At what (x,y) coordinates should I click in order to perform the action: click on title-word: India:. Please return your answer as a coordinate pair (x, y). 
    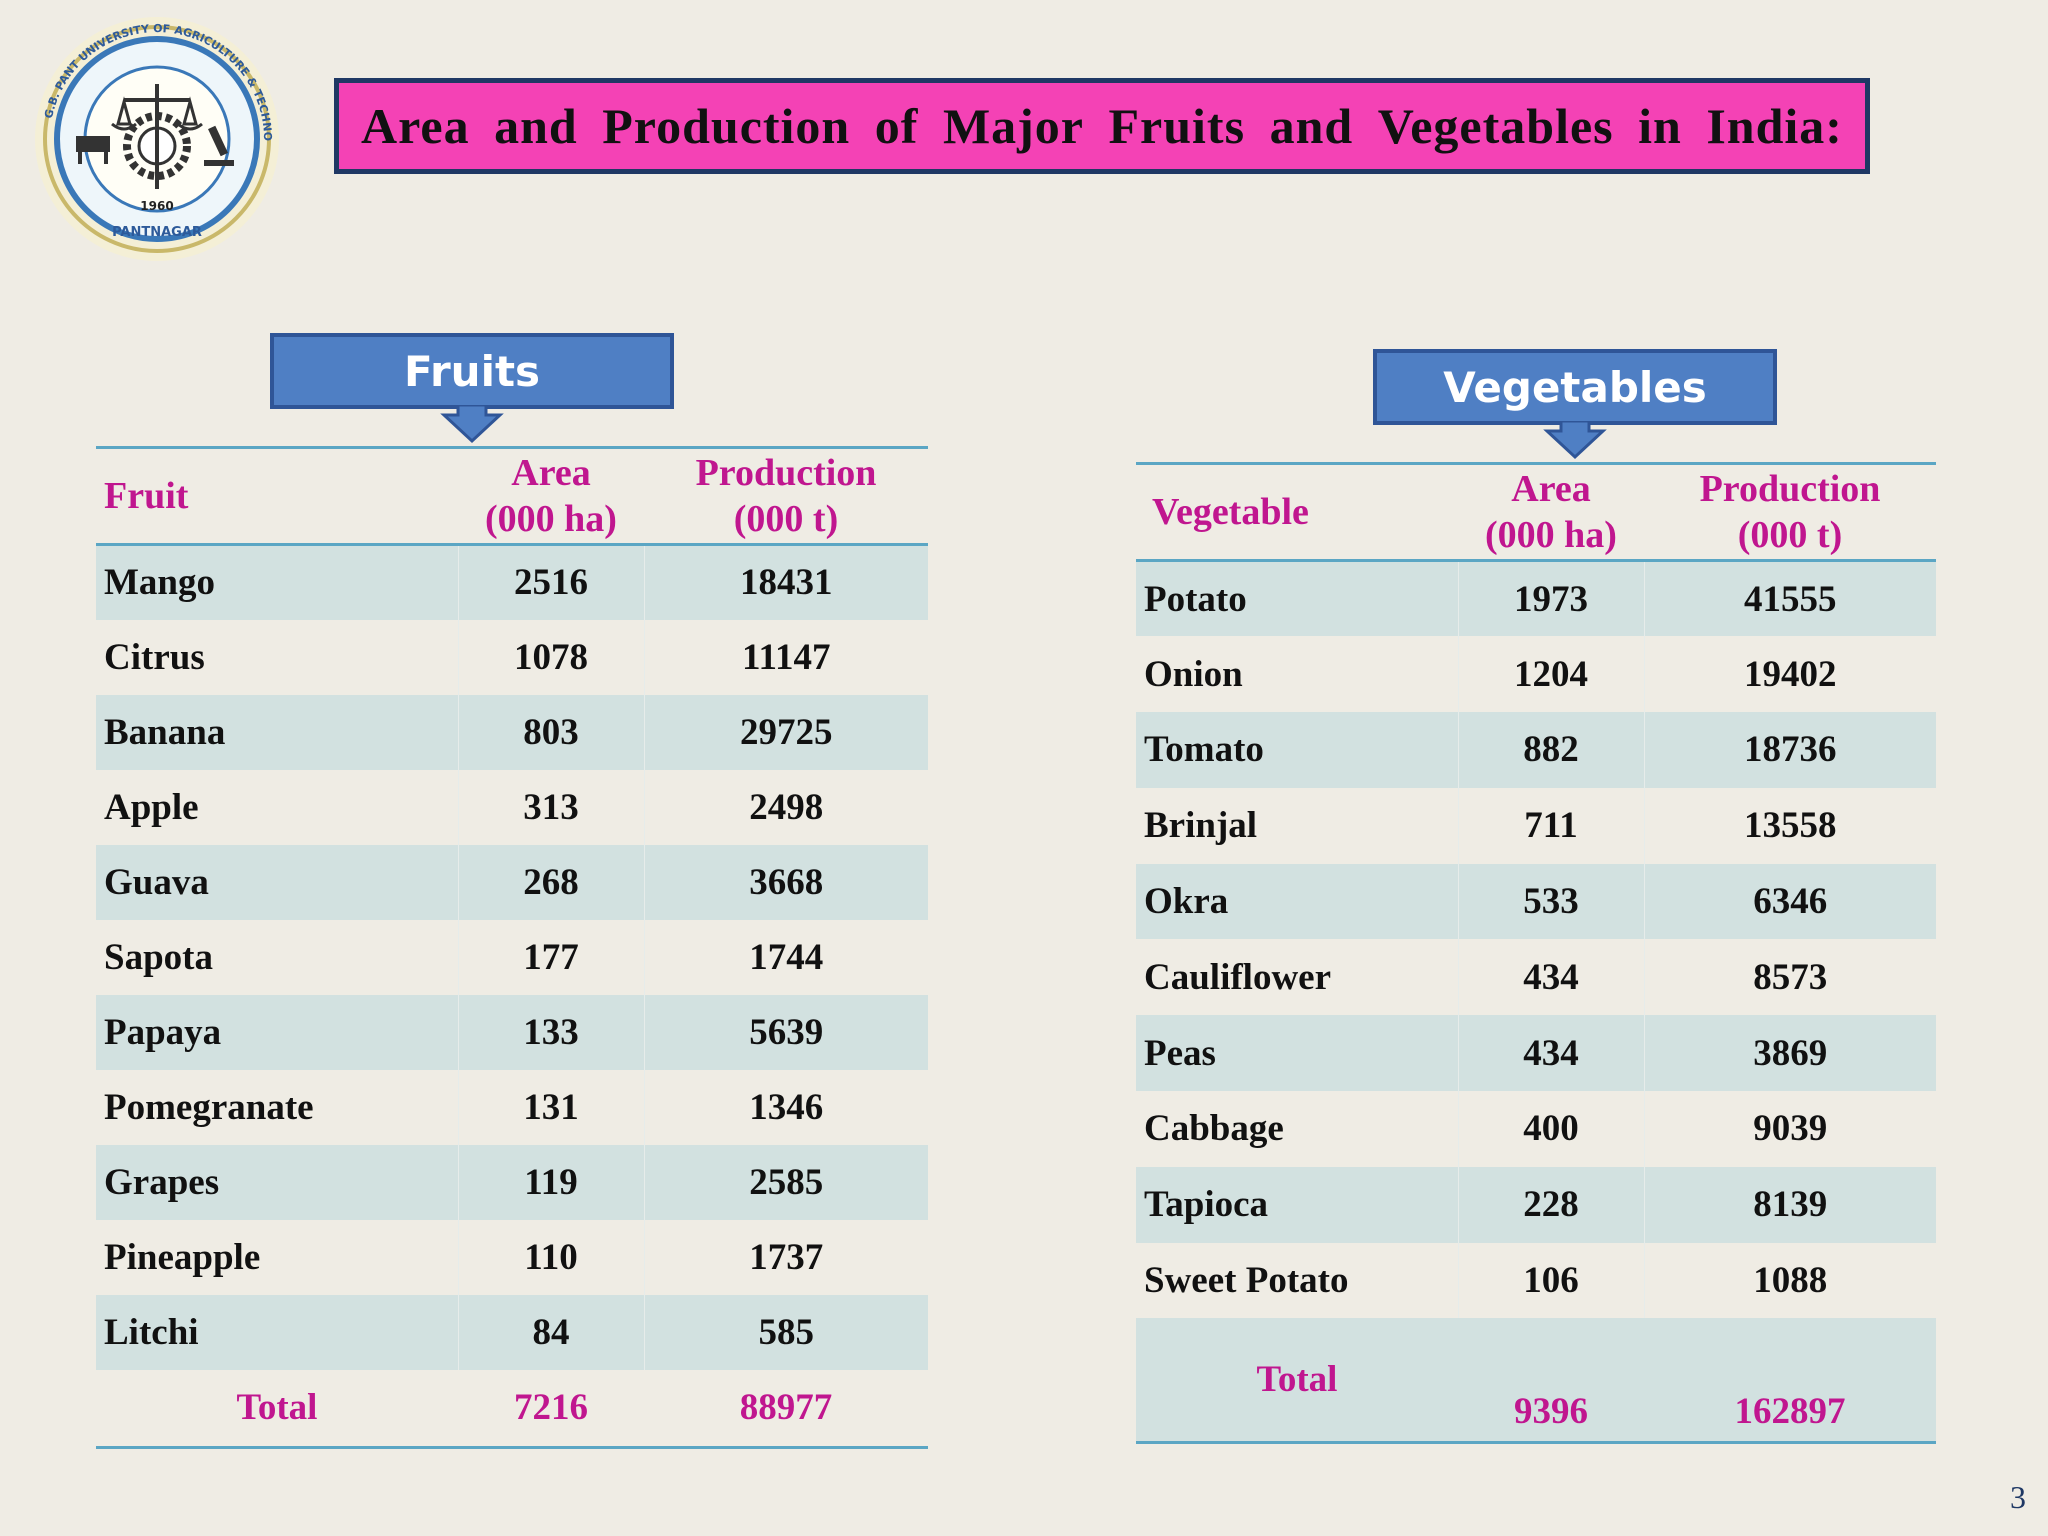
    Looking at the image, I should click on (1774, 126).